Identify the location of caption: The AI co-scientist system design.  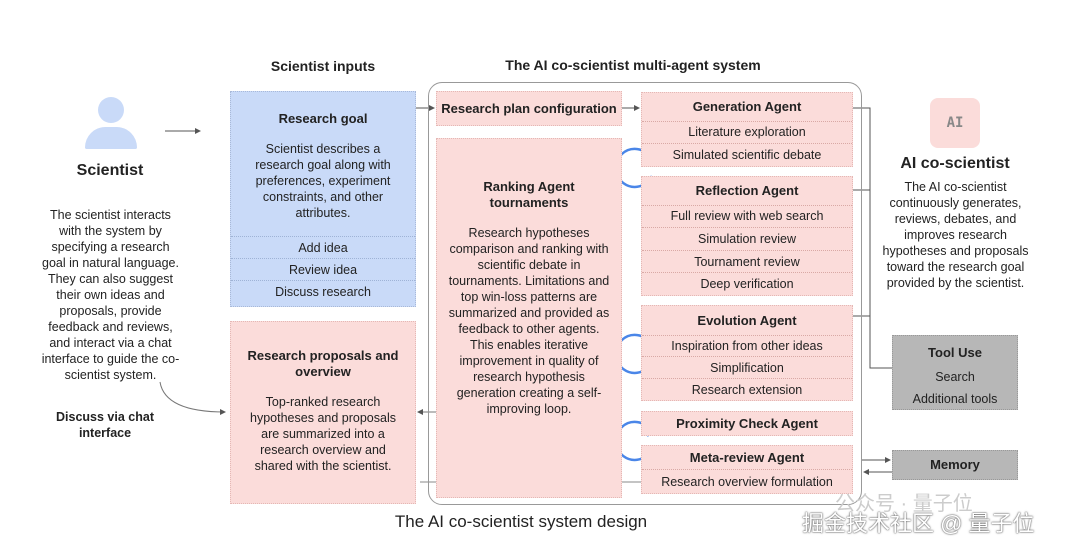
(521, 521).